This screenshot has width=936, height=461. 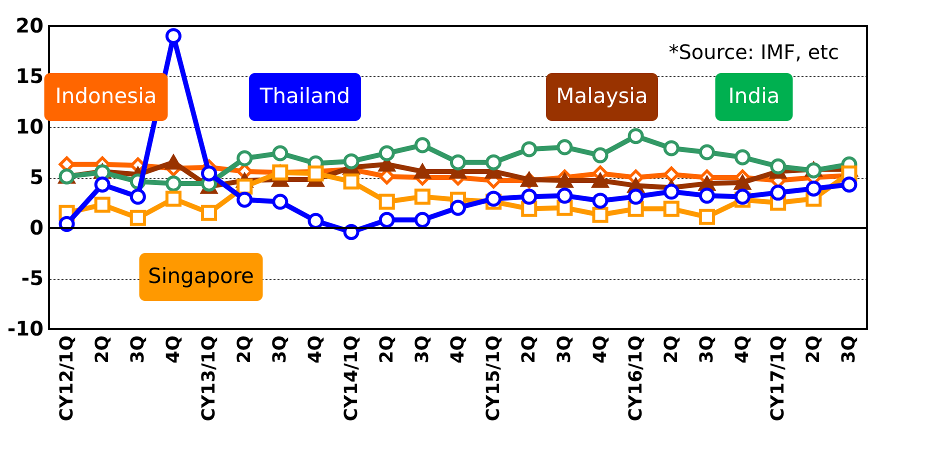 What do you see at coordinates (635, 379) in the screenshot?
I see `x-tick-label: CY16/1Q` at bounding box center [635, 379].